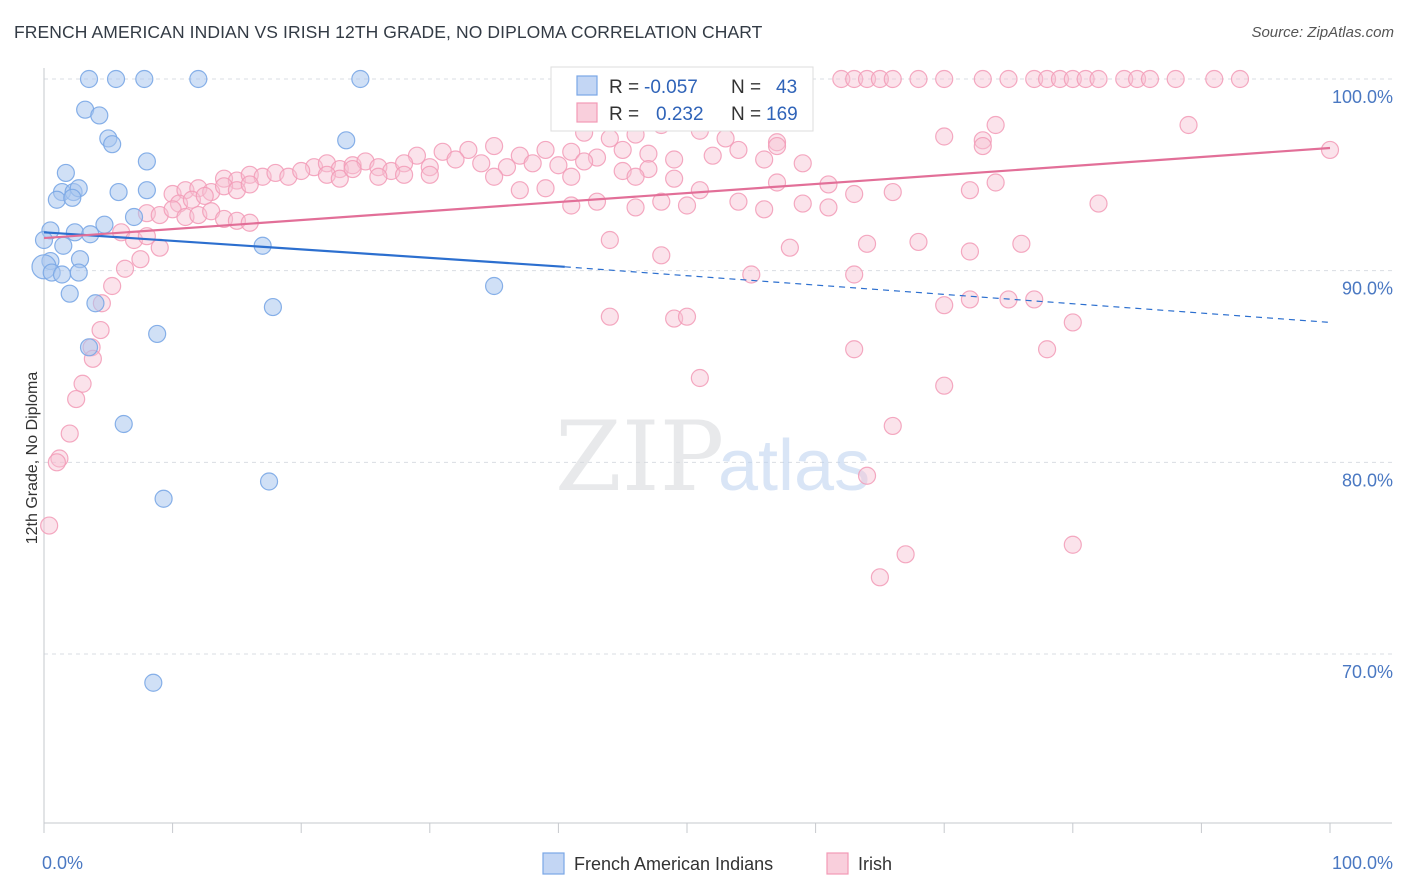  What do you see at coordinates (639, 457) in the screenshot?
I see `watermark-zip: ZIP` at bounding box center [639, 457].